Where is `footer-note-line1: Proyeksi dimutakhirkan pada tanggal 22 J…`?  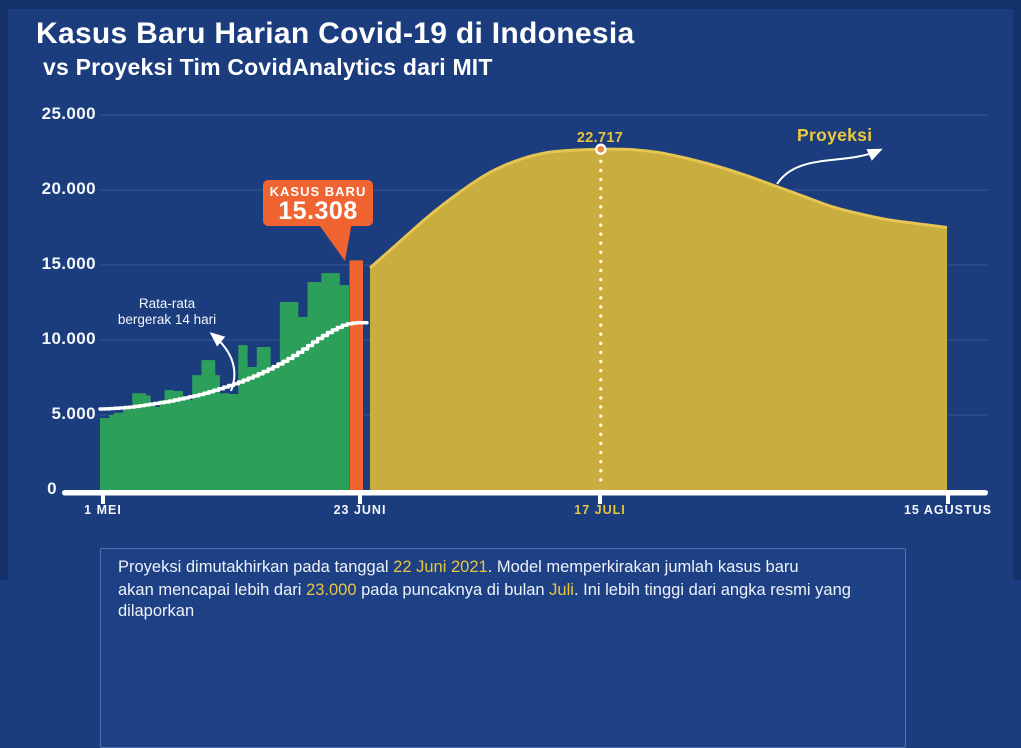
footer-note-line1: Proyeksi dimutakhirkan pada tanggal 22 J… is located at coordinates (503, 567).